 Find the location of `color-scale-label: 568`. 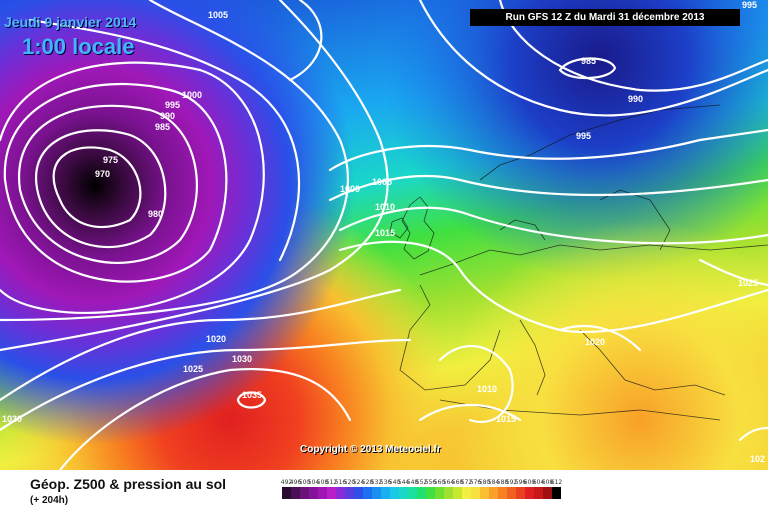

color-scale-label: 568 is located at coordinates (457, 482).